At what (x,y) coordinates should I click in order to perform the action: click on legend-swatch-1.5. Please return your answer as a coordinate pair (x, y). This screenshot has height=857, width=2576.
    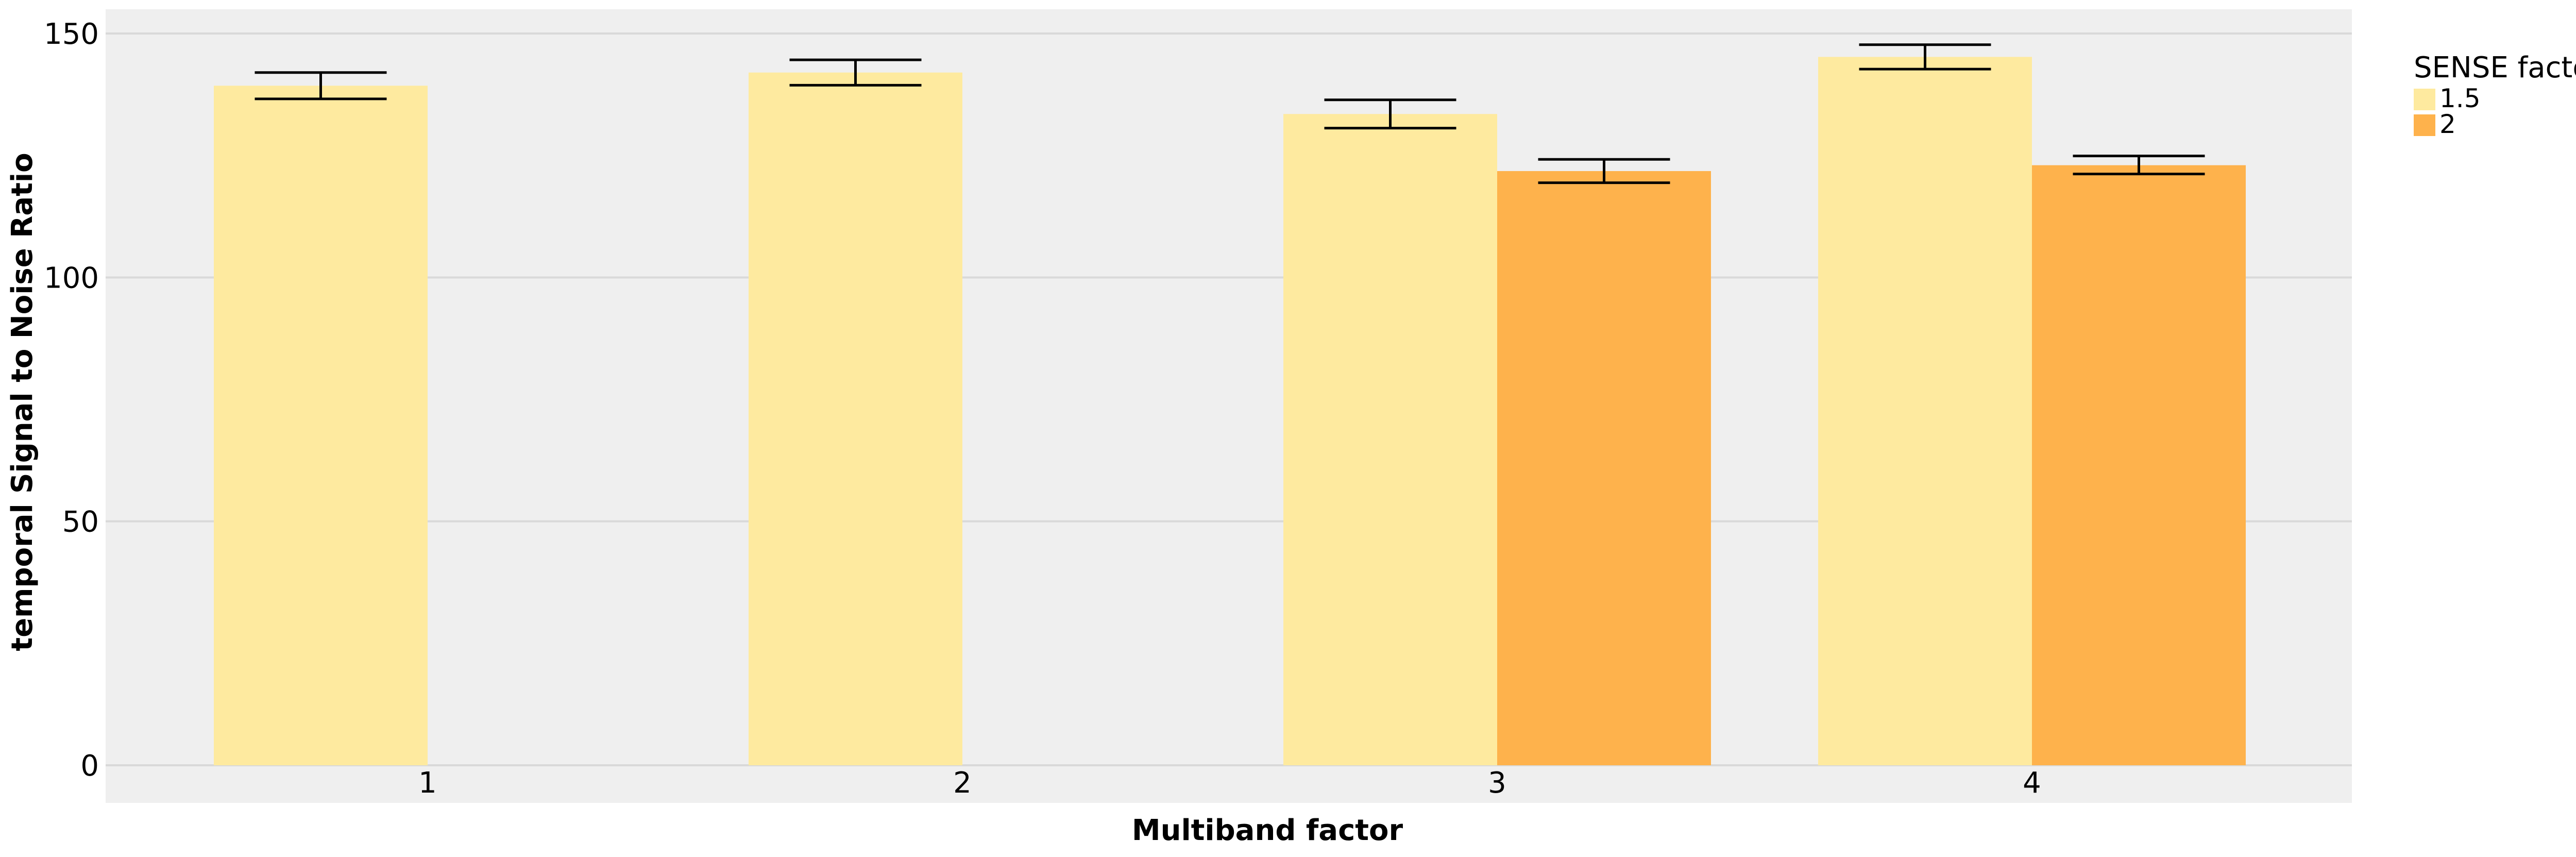
    Looking at the image, I should click on (2424, 99).